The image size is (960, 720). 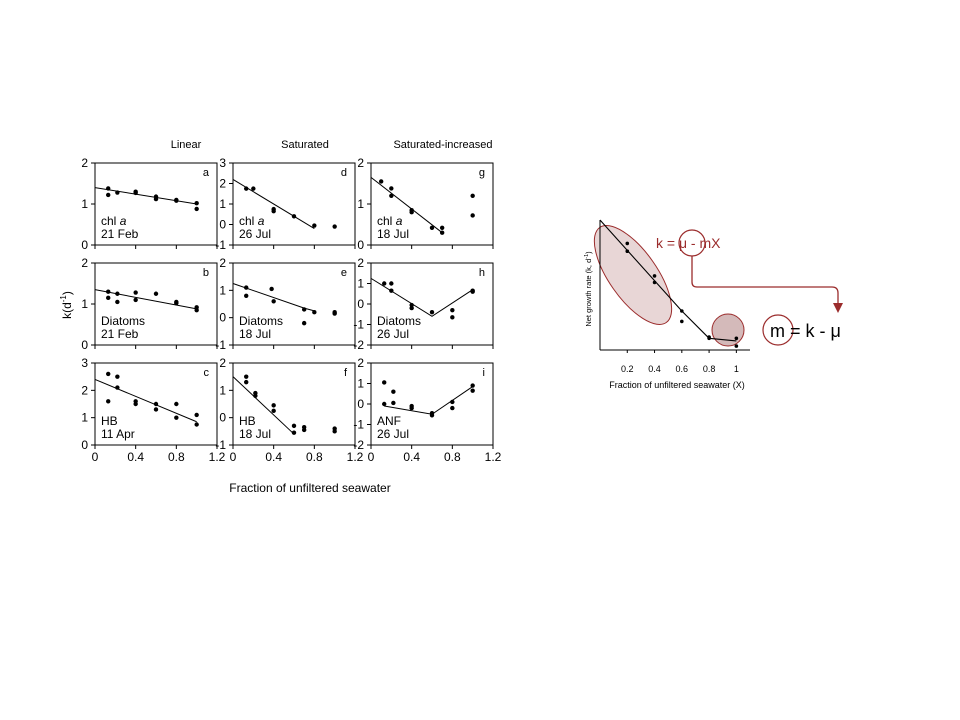 I want to click on panel-letter-c: c, so click(x=207, y=373).